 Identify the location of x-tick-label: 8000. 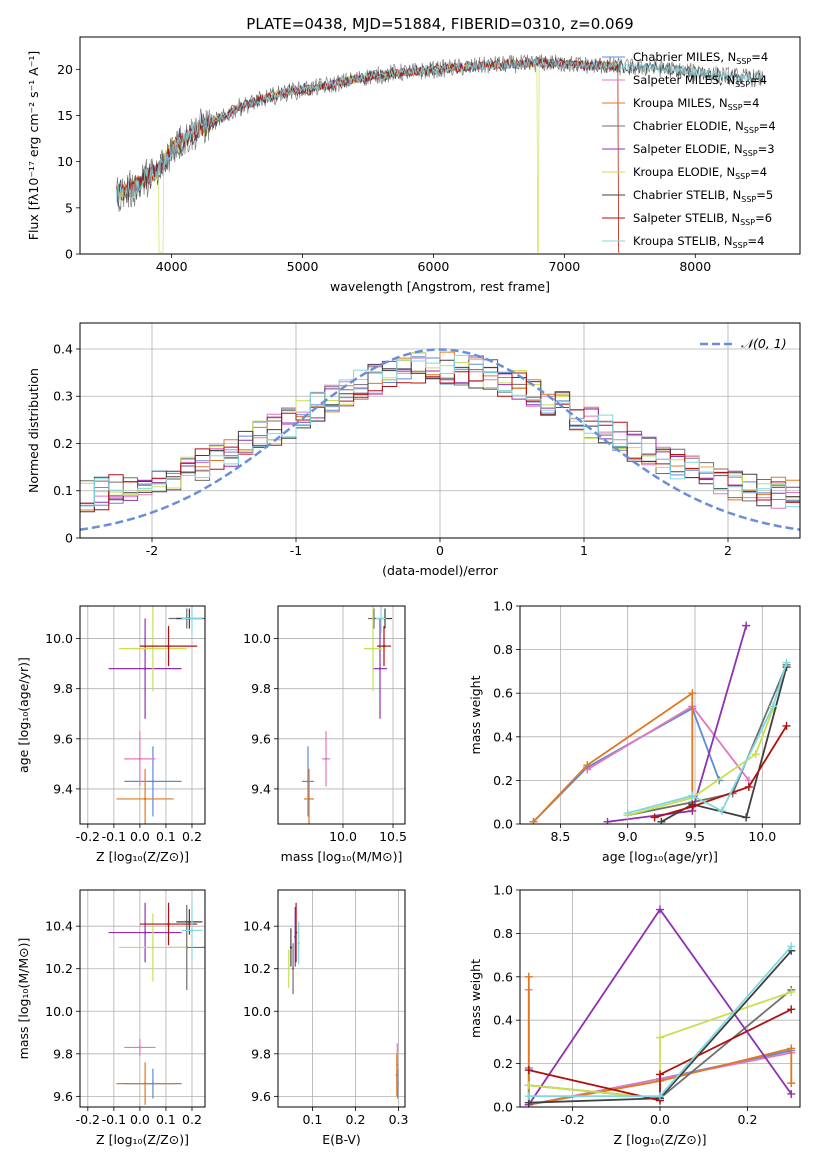
(695, 266).